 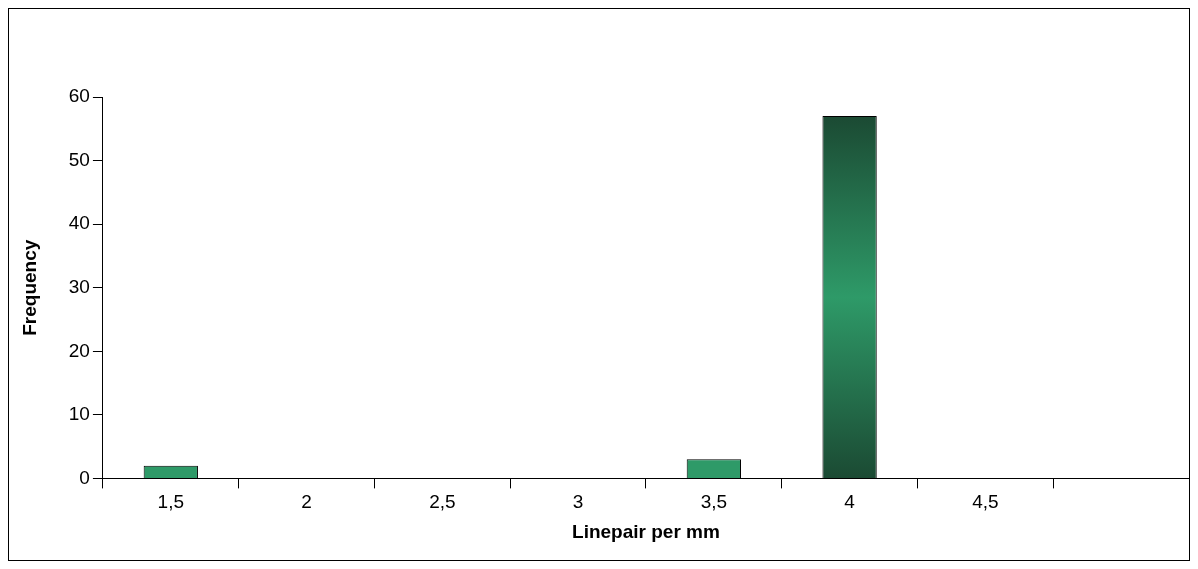 I want to click on x-tick-label: 2, so click(x=306, y=502).